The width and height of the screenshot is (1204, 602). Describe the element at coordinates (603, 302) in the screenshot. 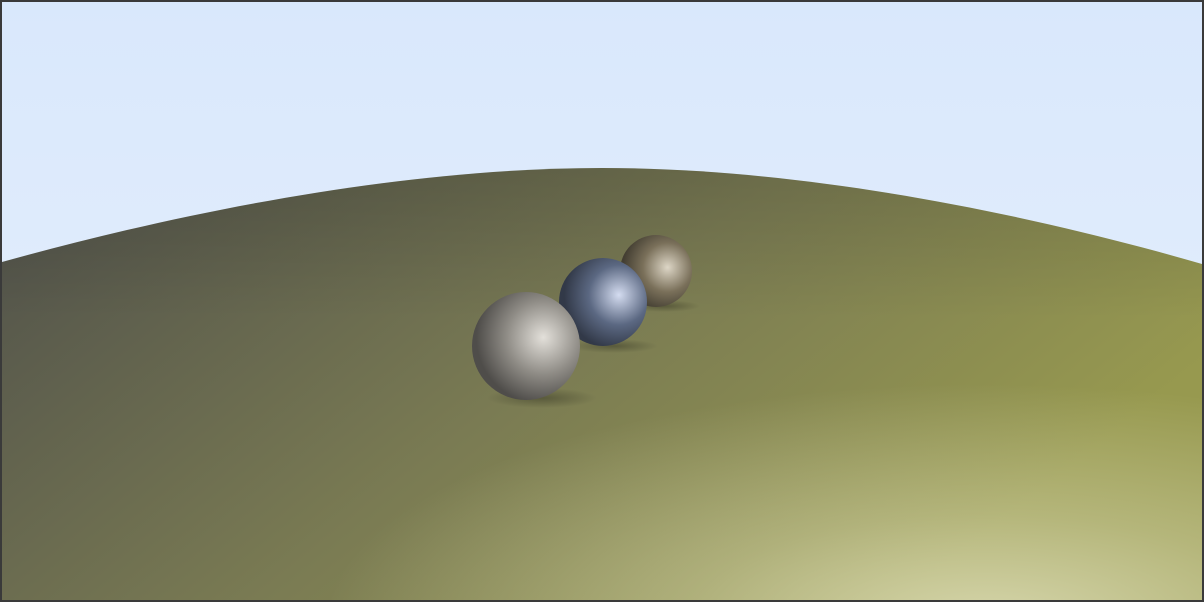

I see `blue-sphere` at that location.